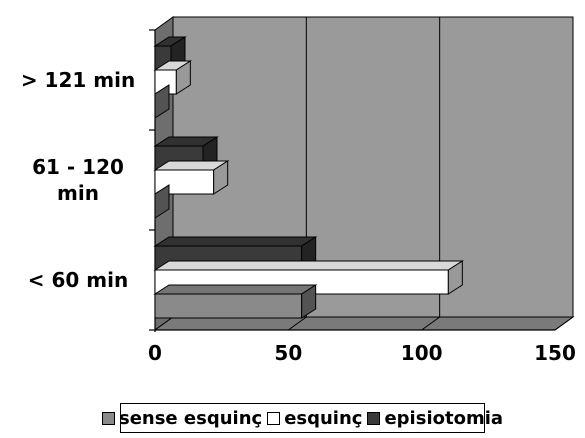  I want to click on x-tick-label-100: 100, so click(422, 353).